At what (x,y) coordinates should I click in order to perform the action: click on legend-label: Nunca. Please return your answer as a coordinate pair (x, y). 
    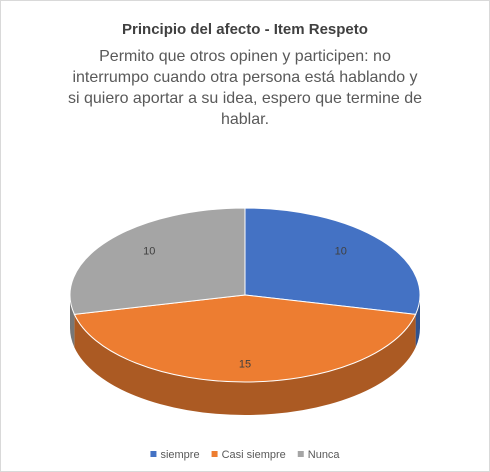
    Looking at the image, I should click on (324, 455).